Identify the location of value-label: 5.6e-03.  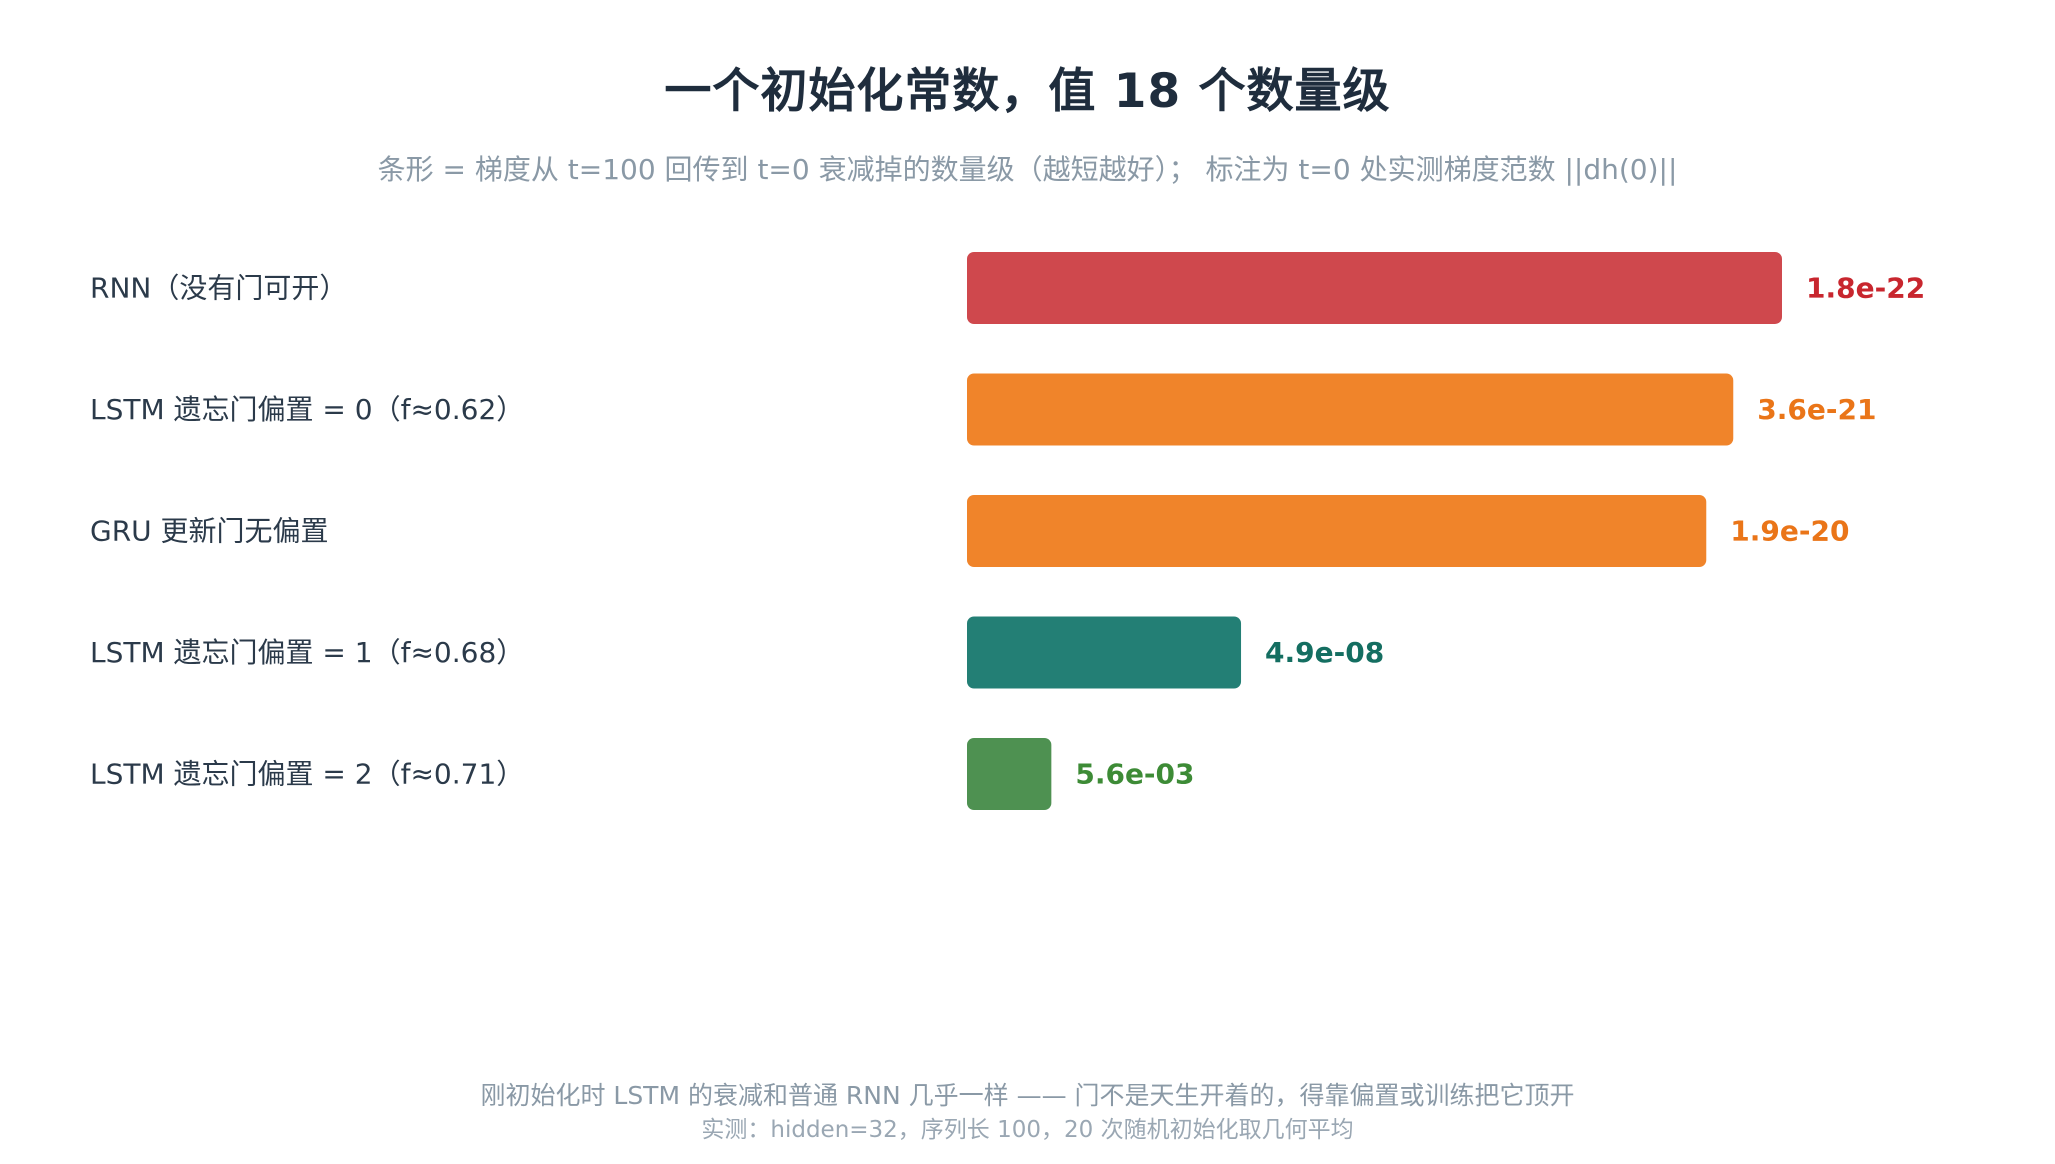
(1134, 774).